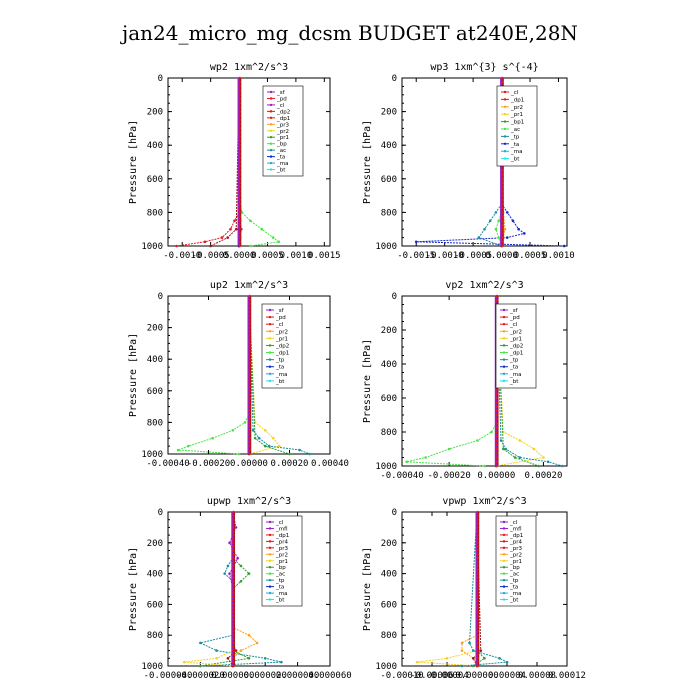 The height and width of the screenshot is (700, 700). I want to click on x-tick-label: 0.00004, so click(507, 676).